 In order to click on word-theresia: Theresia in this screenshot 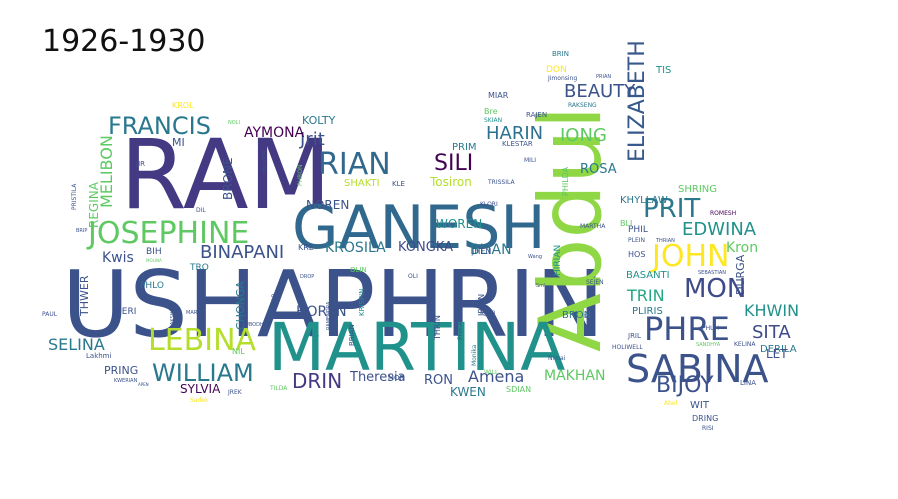, I will do `click(377, 377)`.